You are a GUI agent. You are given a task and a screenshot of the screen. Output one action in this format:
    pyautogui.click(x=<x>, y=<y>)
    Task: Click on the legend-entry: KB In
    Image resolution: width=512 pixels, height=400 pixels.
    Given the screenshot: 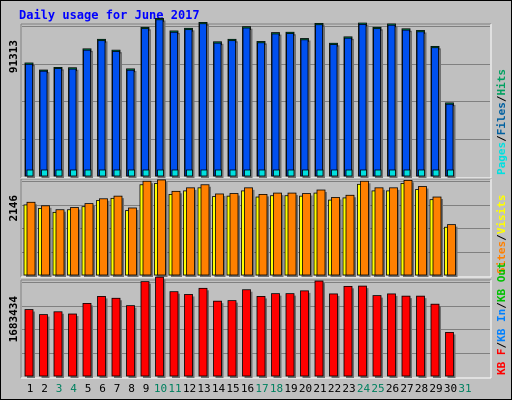 What is the action you would take?
    pyautogui.click(x=501, y=325)
    